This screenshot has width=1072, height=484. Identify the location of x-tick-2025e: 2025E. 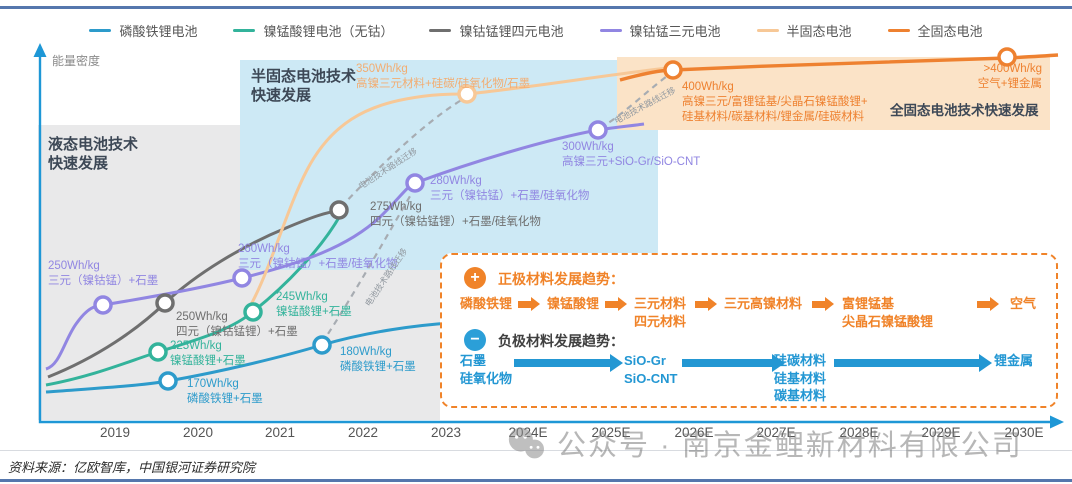
(611, 432).